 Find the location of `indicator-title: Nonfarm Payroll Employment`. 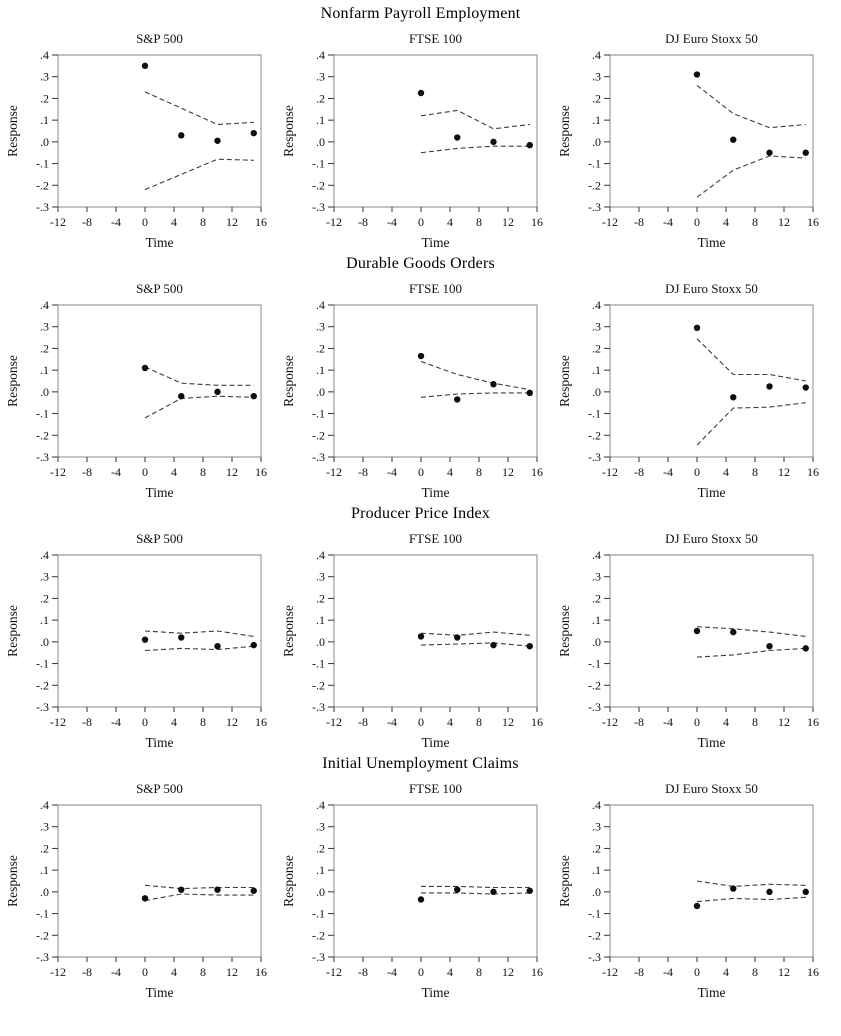

indicator-title: Nonfarm Payroll Employment is located at coordinates (420, 13).